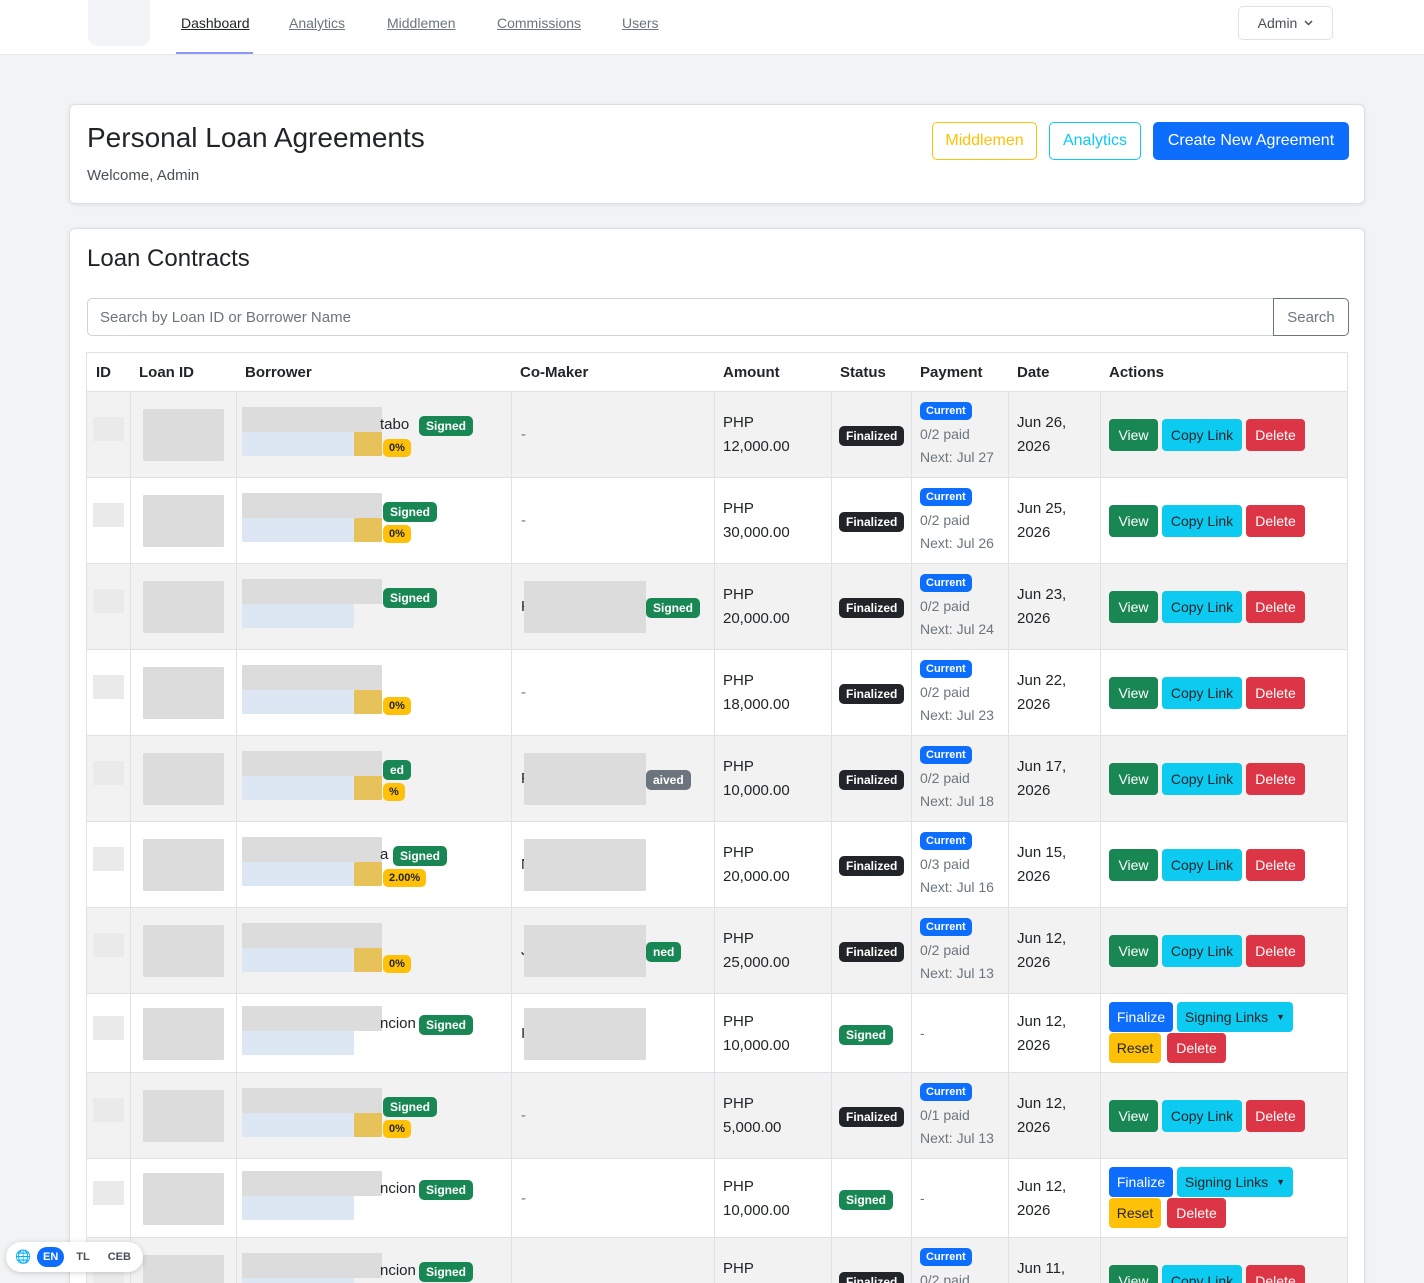 The image size is (1424, 1283). I want to click on payment-progress: 0/2 paid, so click(945, 692).